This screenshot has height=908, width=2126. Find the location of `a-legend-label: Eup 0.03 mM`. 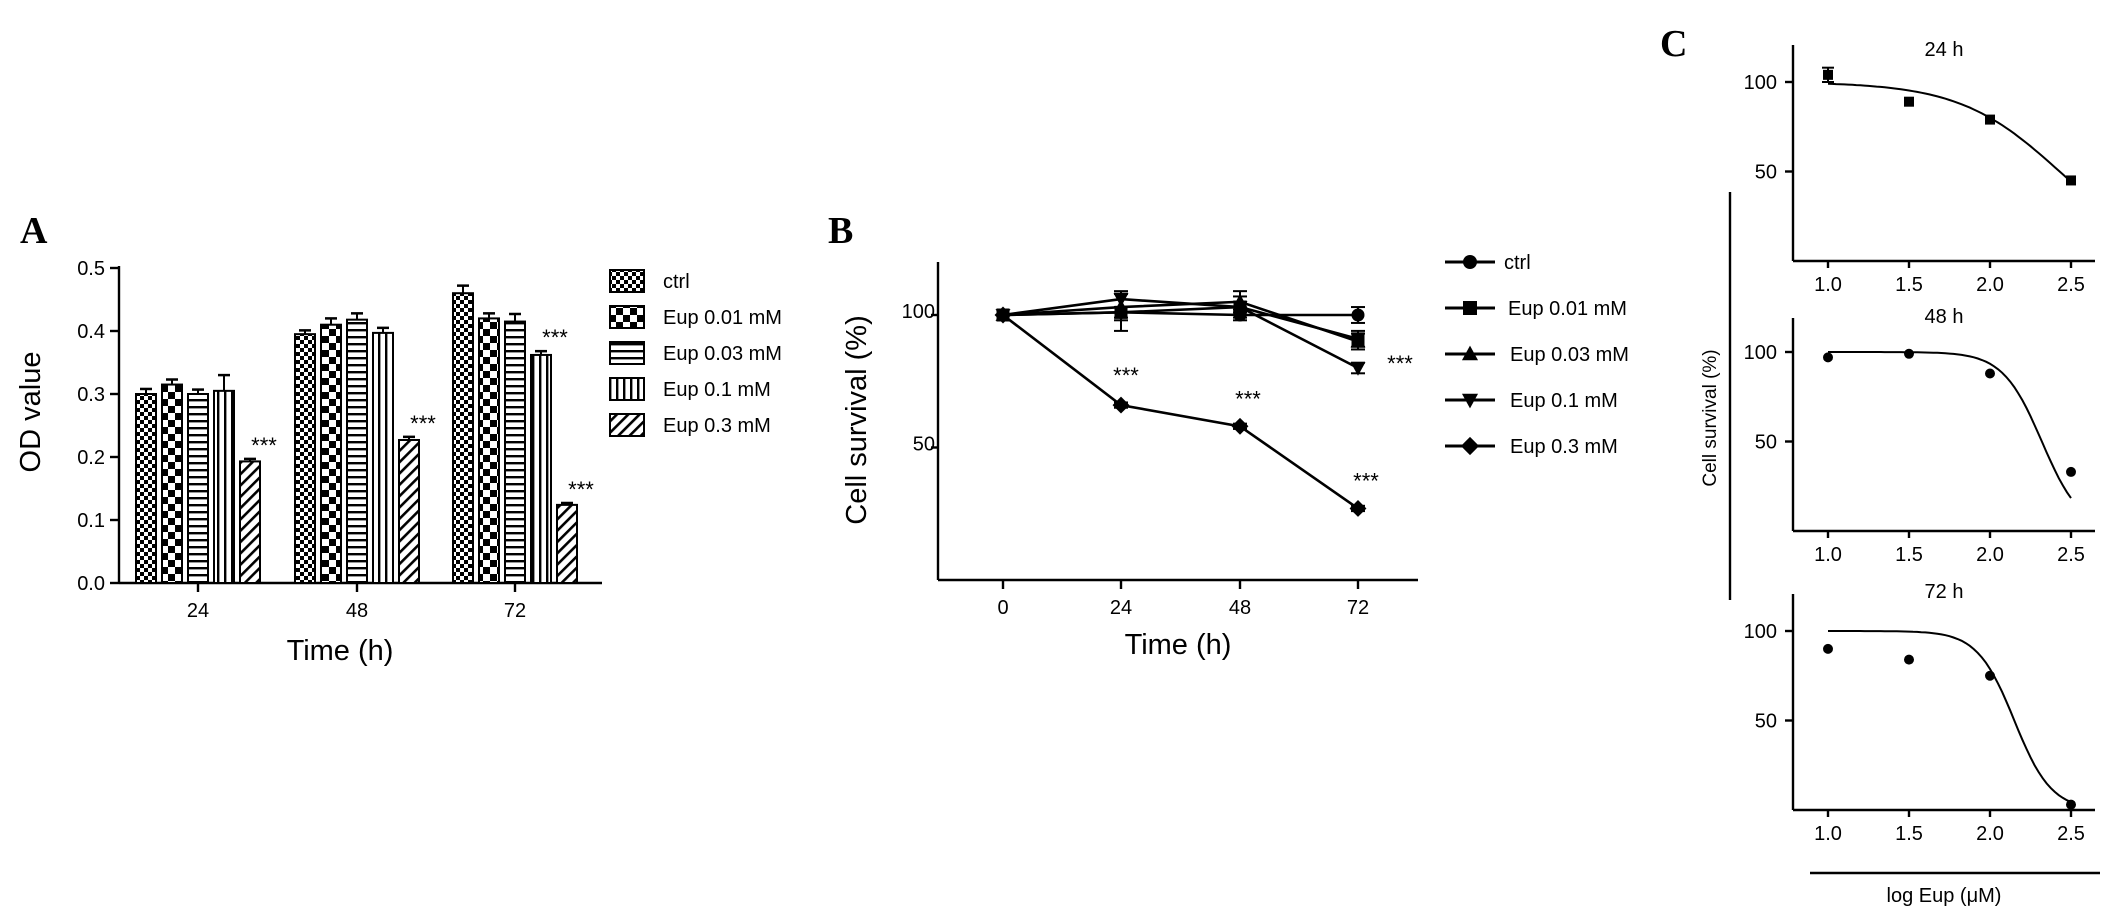

a-legend-label: Eup 0.03 mM is located at coordinates (722, 354).